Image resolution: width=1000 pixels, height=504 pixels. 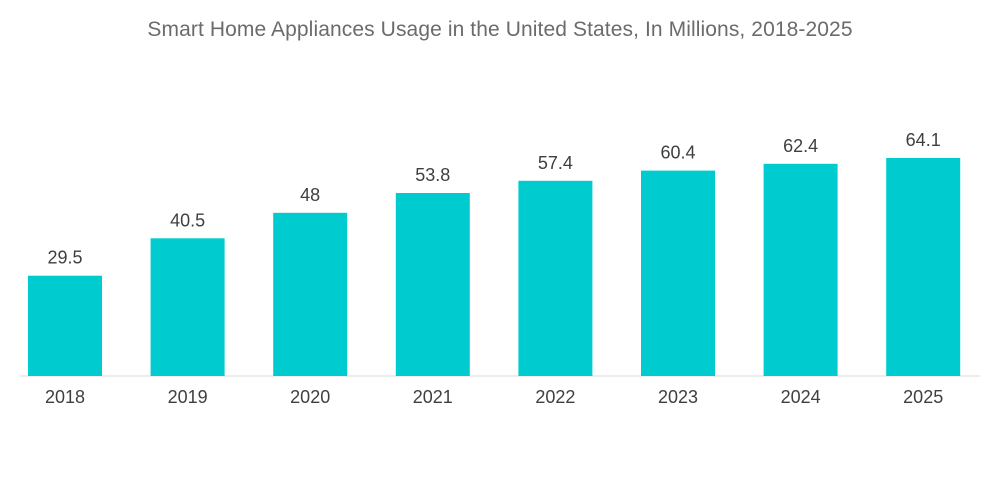 I want to click on bar-2025, so click(x=923, y=267).